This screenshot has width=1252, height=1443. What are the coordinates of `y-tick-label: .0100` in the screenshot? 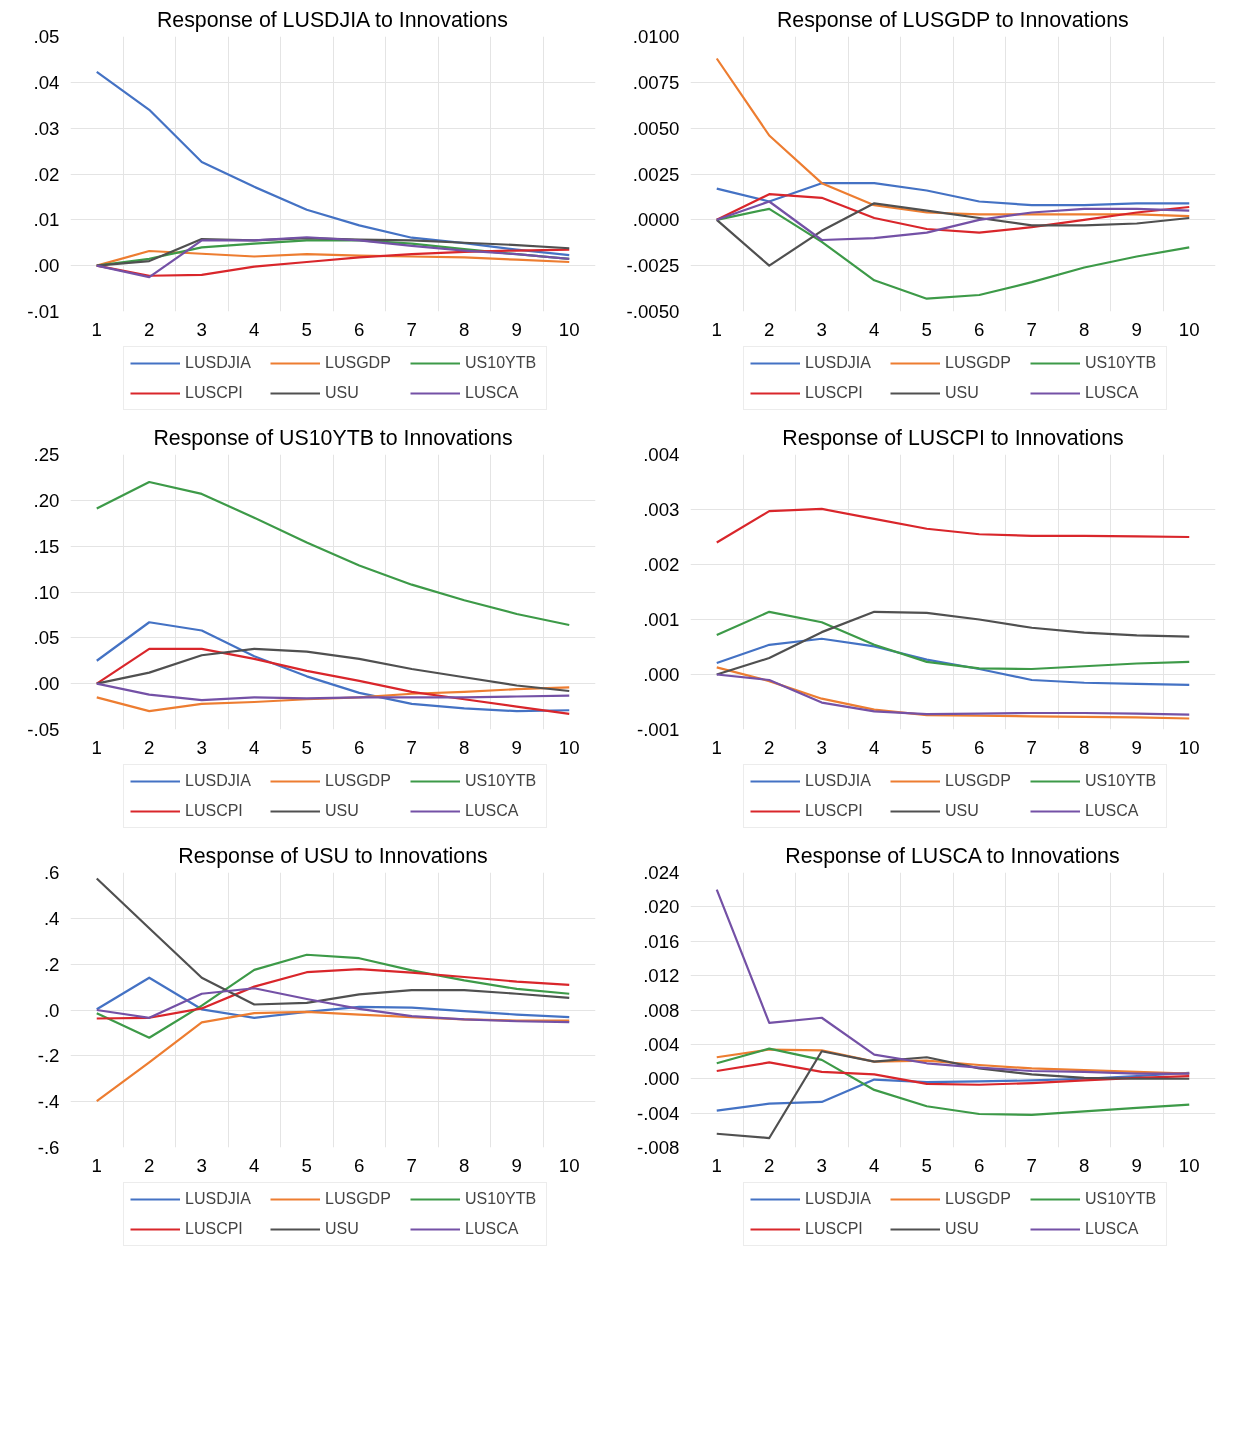 It's located at (656, 36).